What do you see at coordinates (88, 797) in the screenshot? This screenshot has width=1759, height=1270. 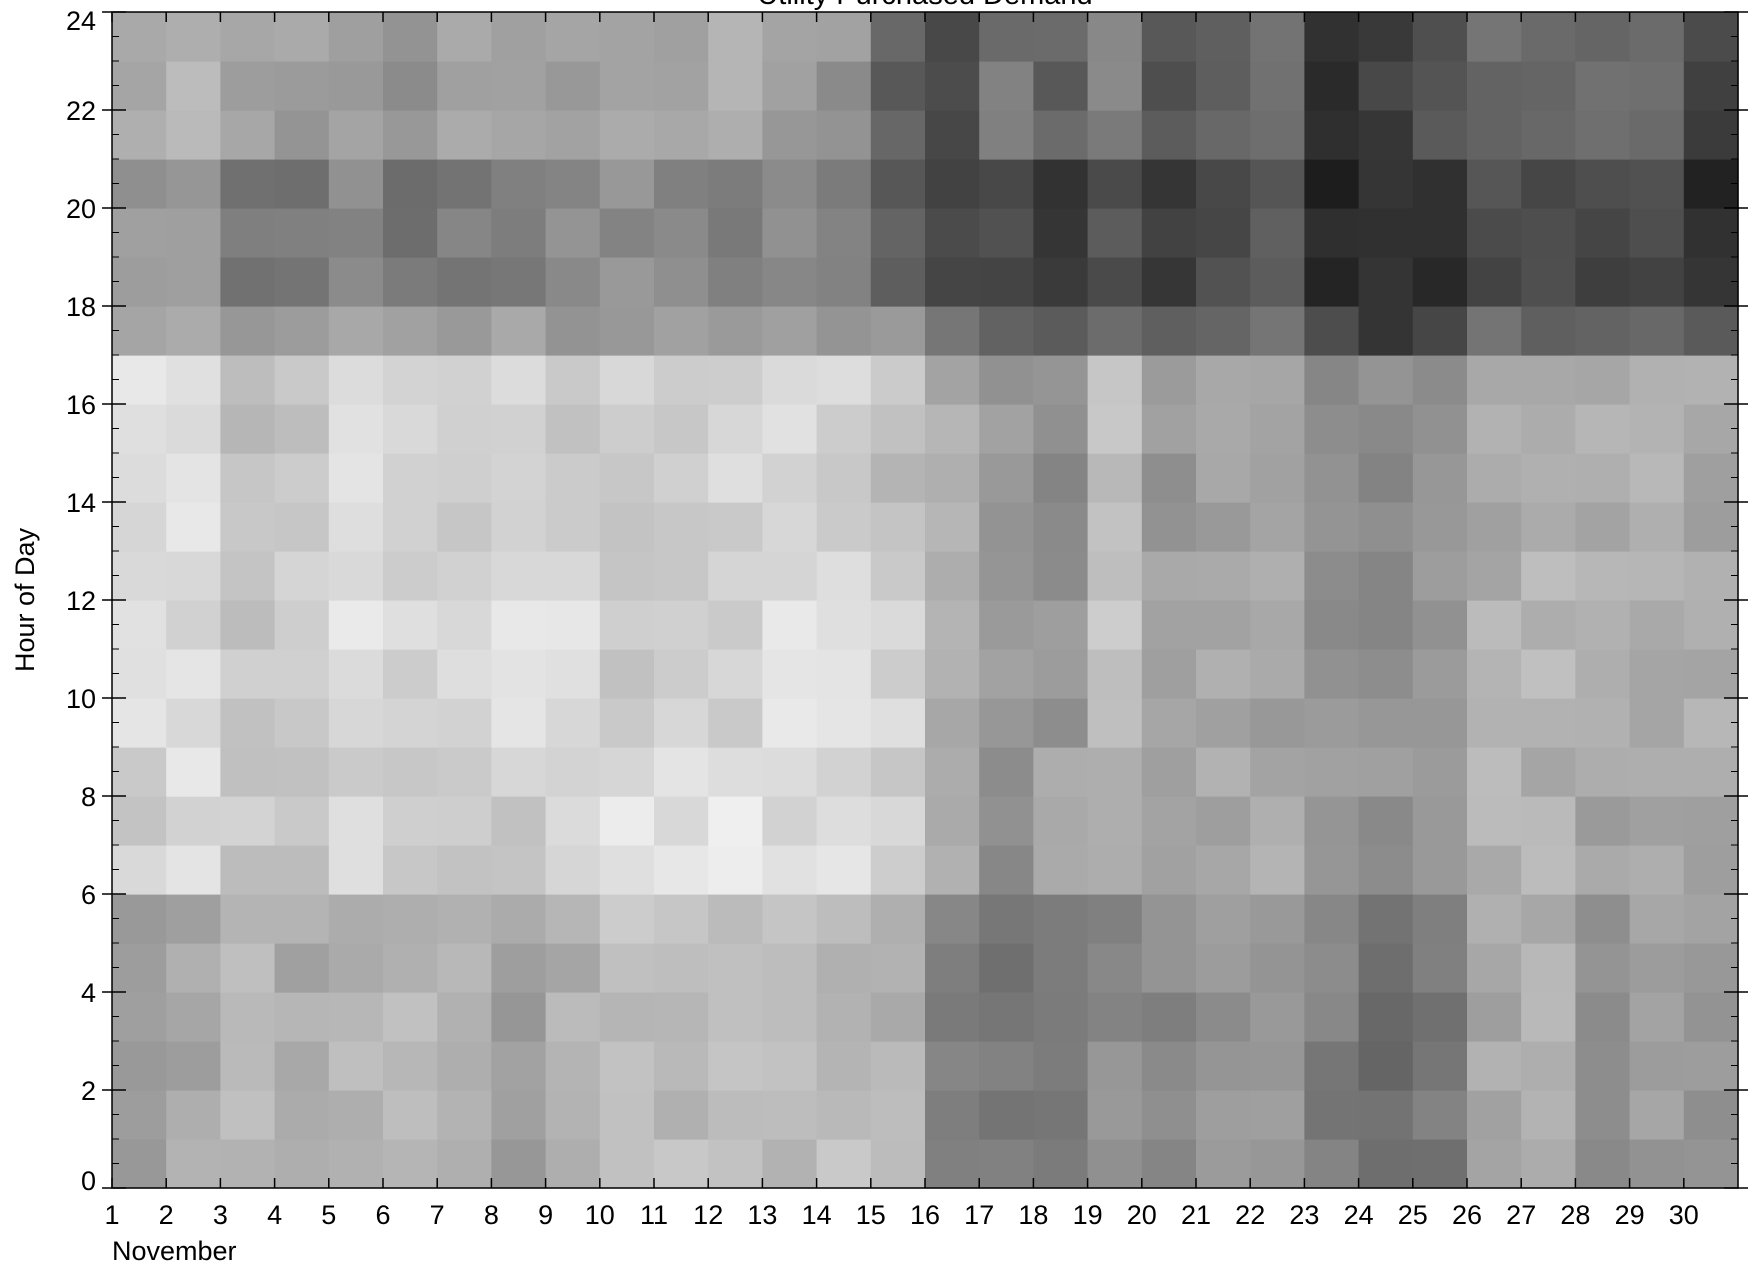 I see `y-tick-label: 8` at bounding box center [88, 797].